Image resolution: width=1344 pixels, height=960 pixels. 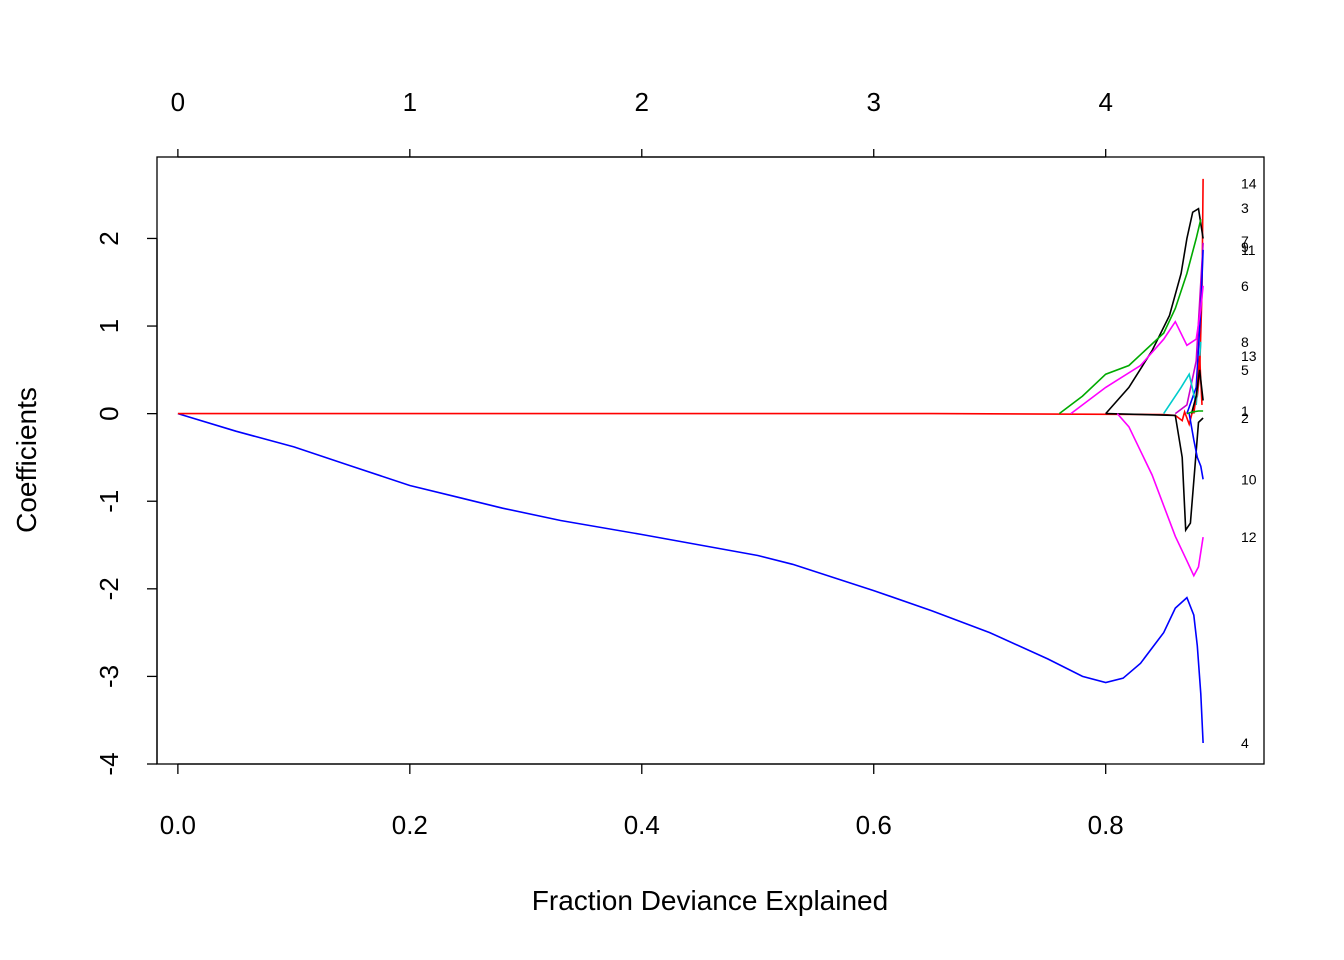 I want to click on series-end-label-3: 3, so click(x=1245, y=208).